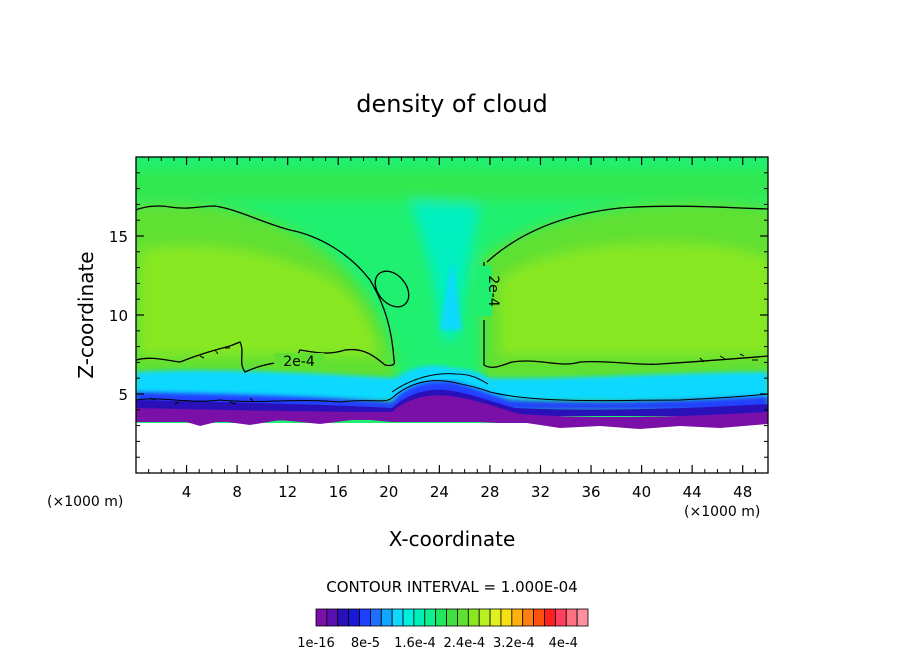  I want to click on contour-line-right, so click(627, 234).